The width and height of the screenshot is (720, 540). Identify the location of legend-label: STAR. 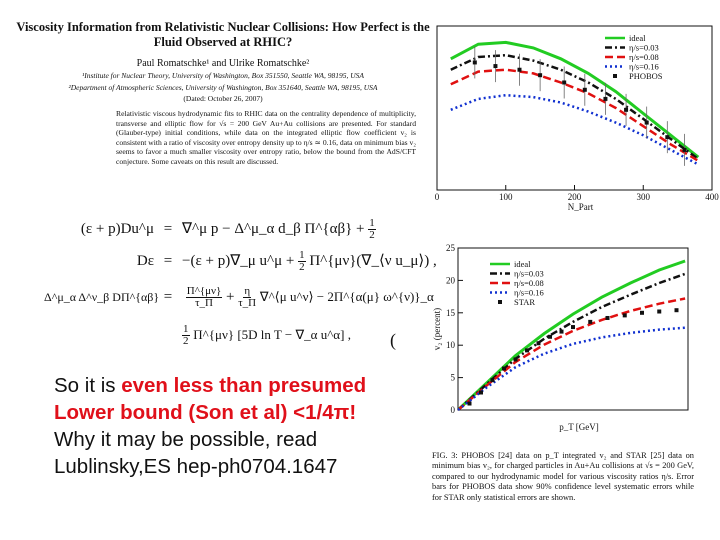
(524, 302).